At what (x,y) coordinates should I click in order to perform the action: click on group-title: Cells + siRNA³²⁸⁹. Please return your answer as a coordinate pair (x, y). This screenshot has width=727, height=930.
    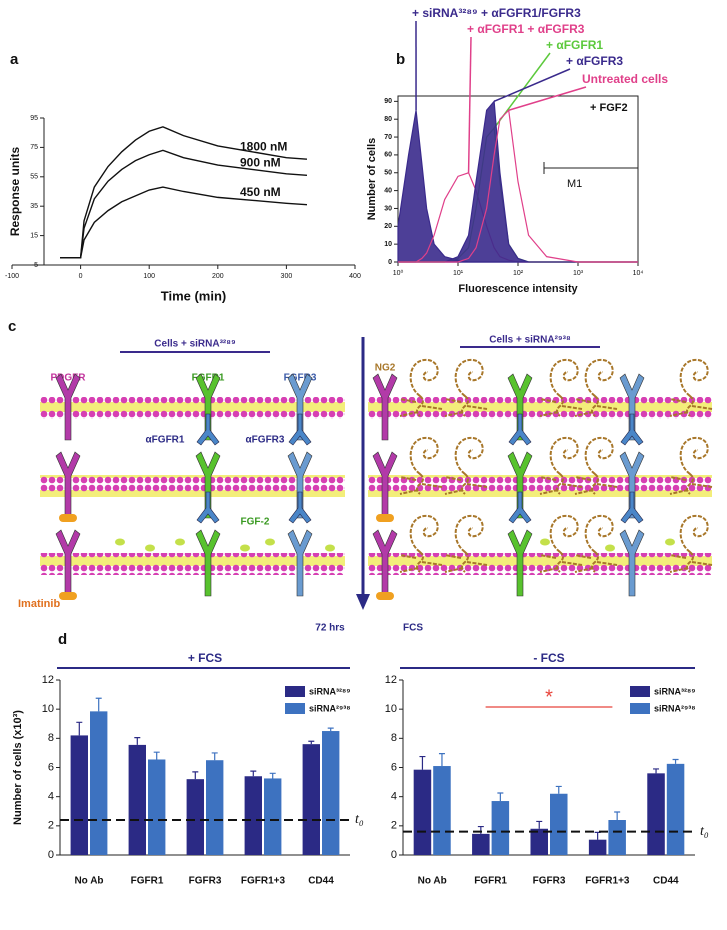
    Looking at the image, I should click on (195, 344).